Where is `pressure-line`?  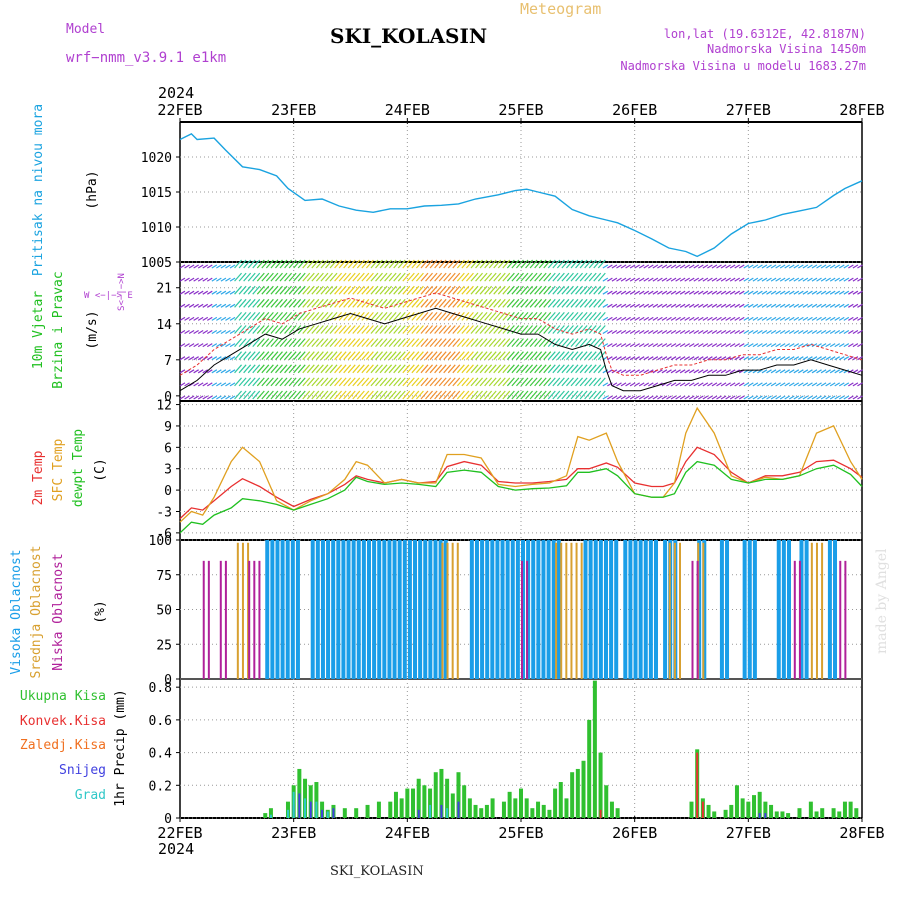 pressure-line is located at coordinates (521, 195).